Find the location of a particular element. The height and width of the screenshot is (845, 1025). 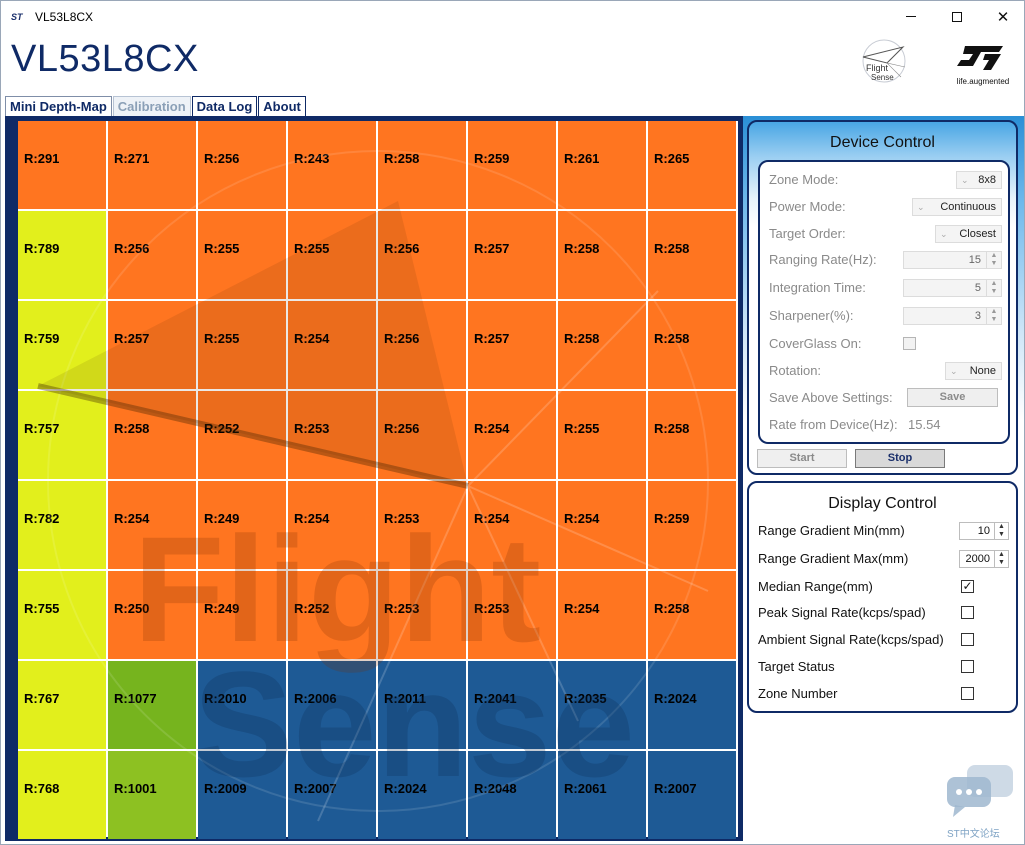

coverglass-checkbox is located at coordinates (909, 343).